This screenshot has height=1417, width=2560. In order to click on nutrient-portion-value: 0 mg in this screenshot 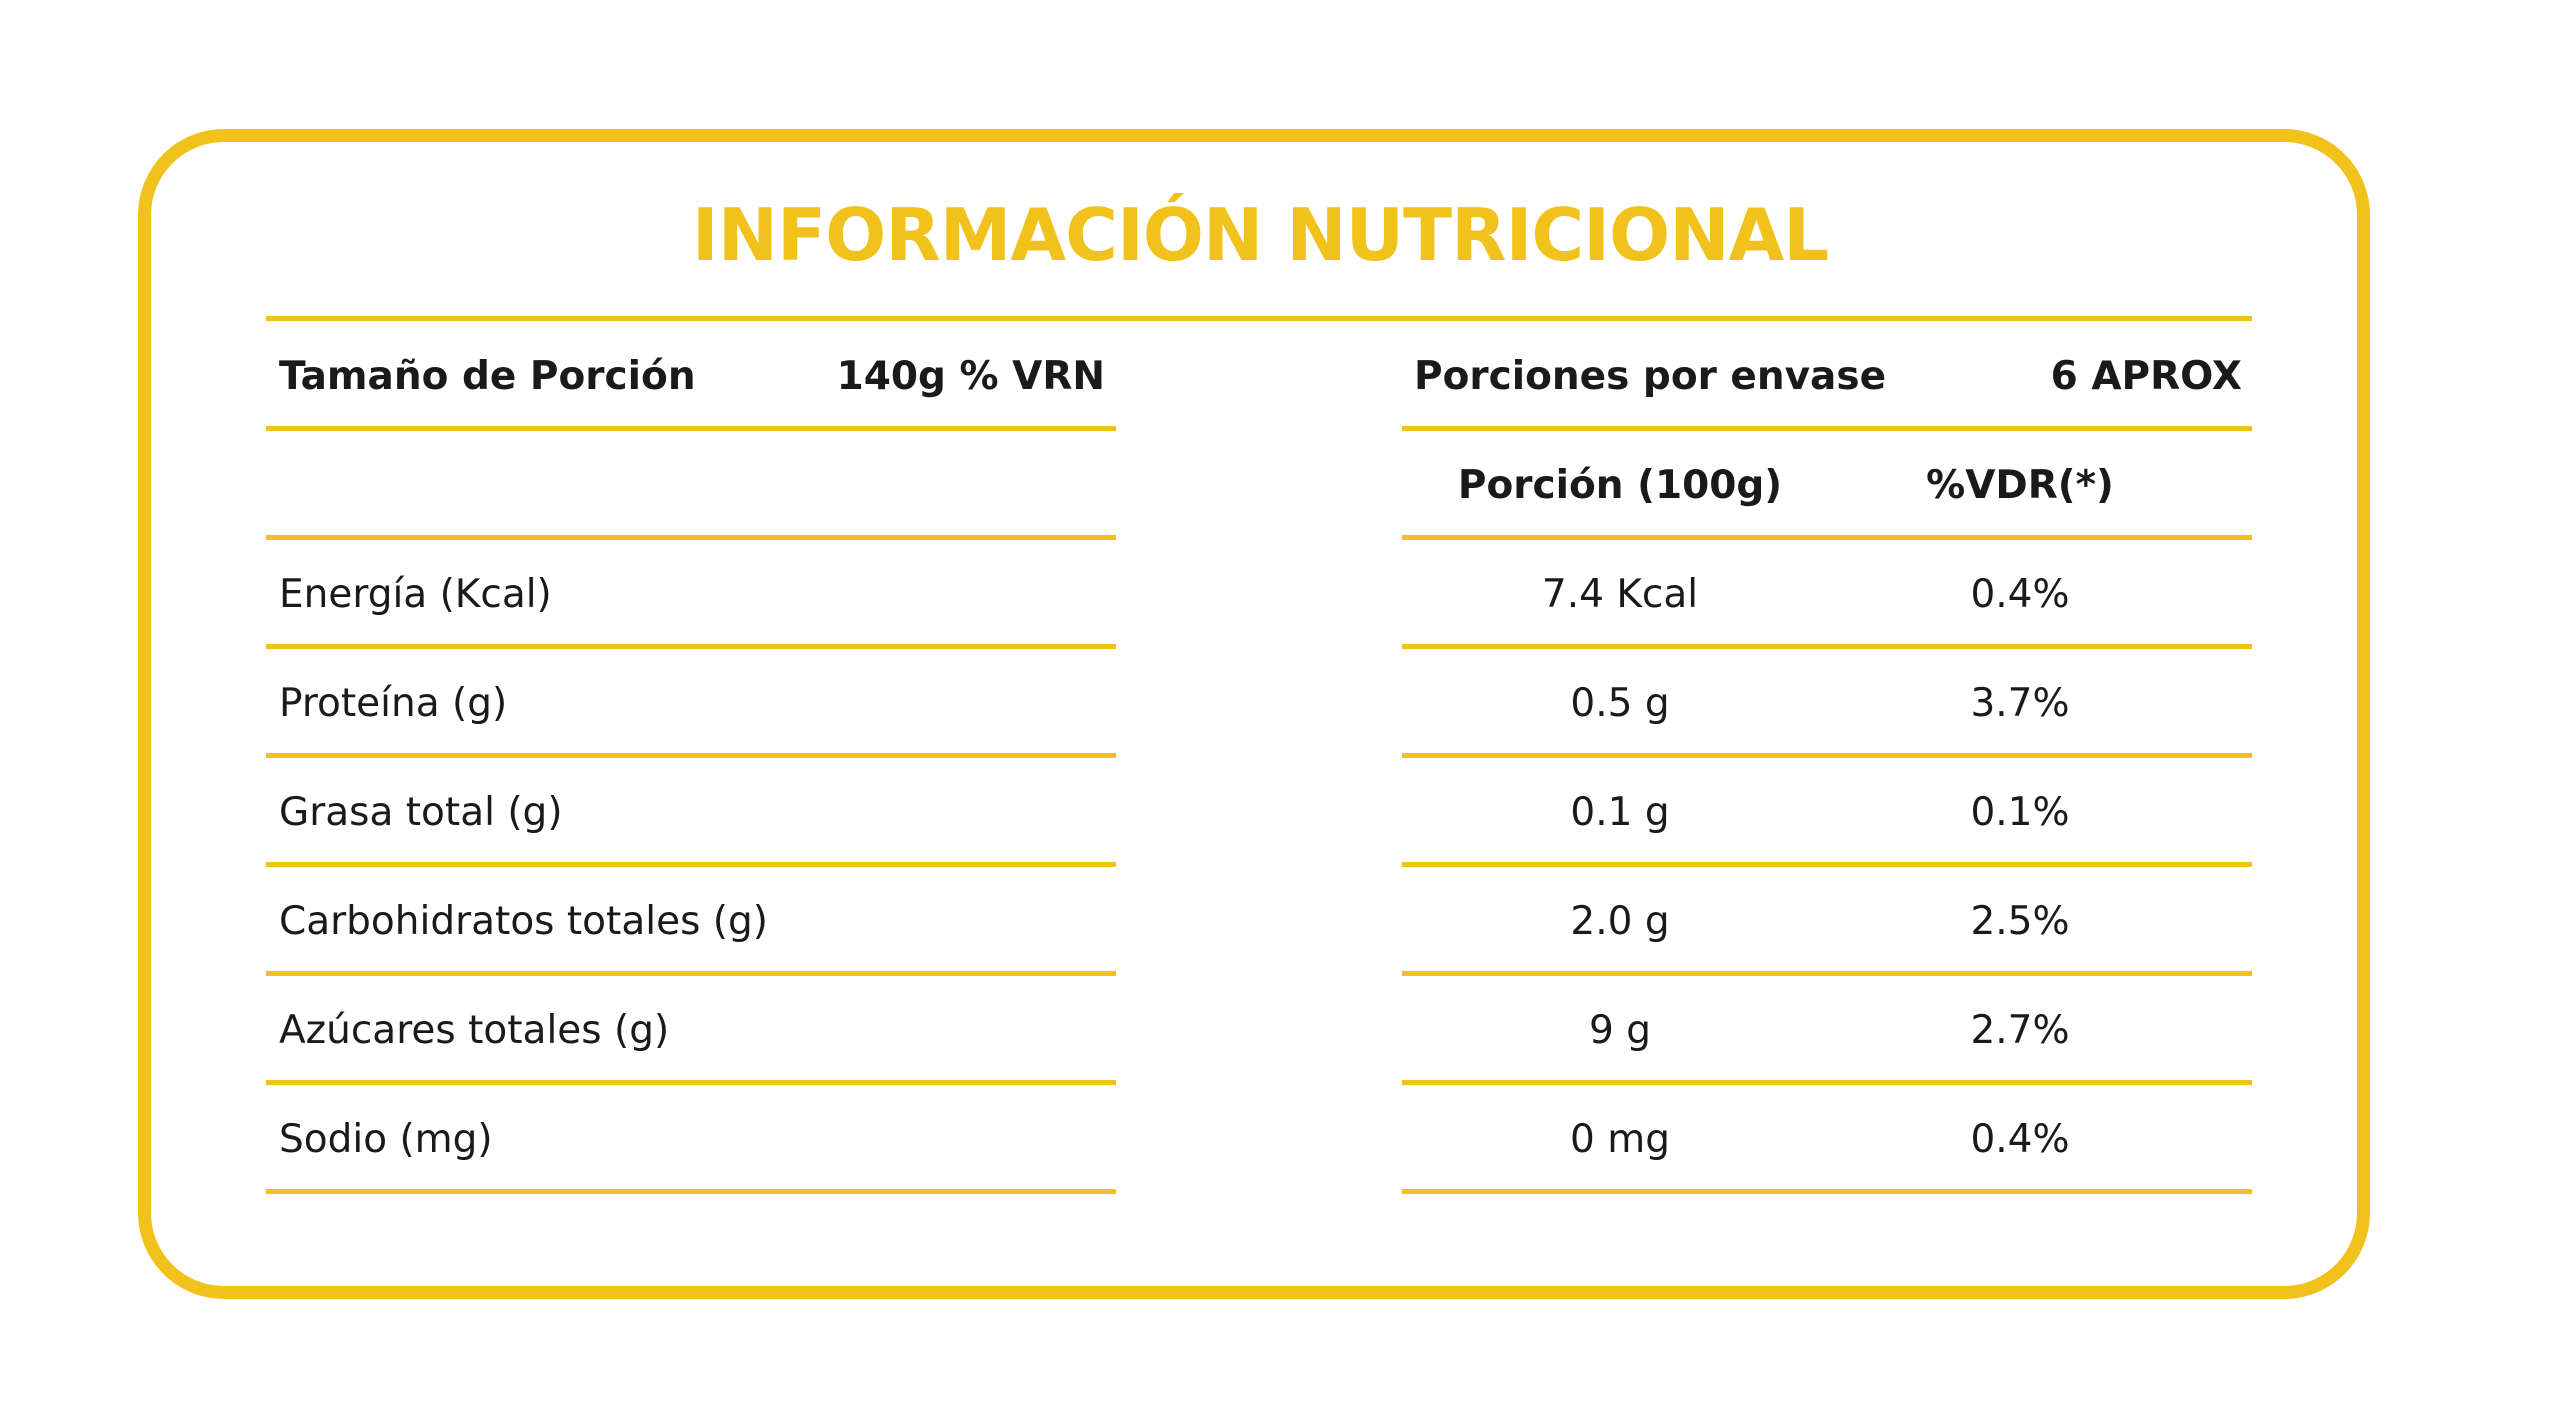, I will do `click(1620, 1139)`.